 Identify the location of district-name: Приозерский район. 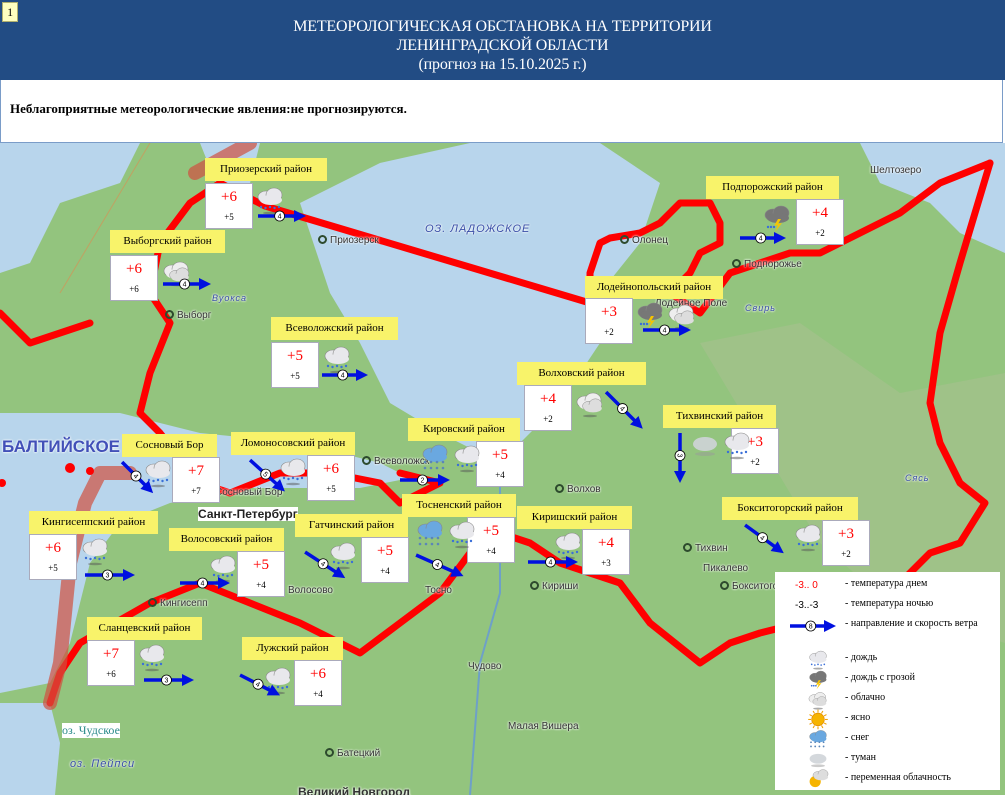
(266, 169).